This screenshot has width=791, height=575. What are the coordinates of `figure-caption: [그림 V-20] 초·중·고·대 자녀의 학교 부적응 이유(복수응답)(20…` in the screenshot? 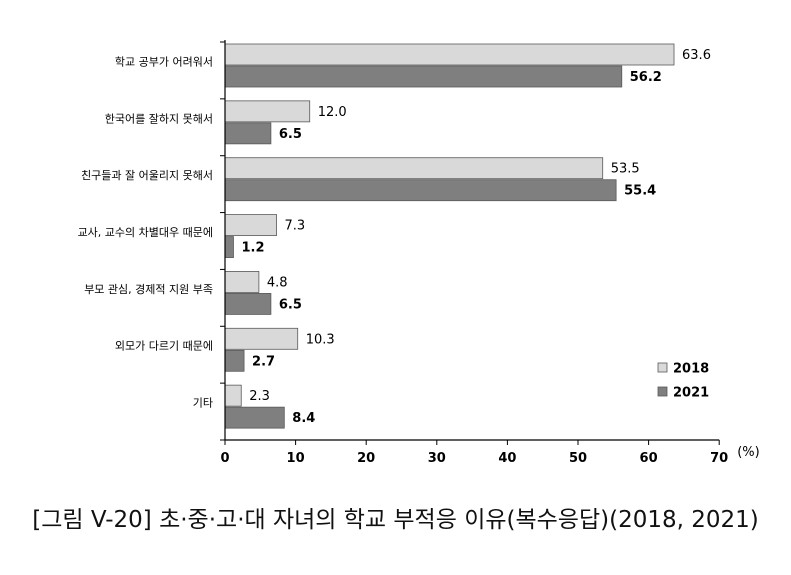 It's located at (395, 520).